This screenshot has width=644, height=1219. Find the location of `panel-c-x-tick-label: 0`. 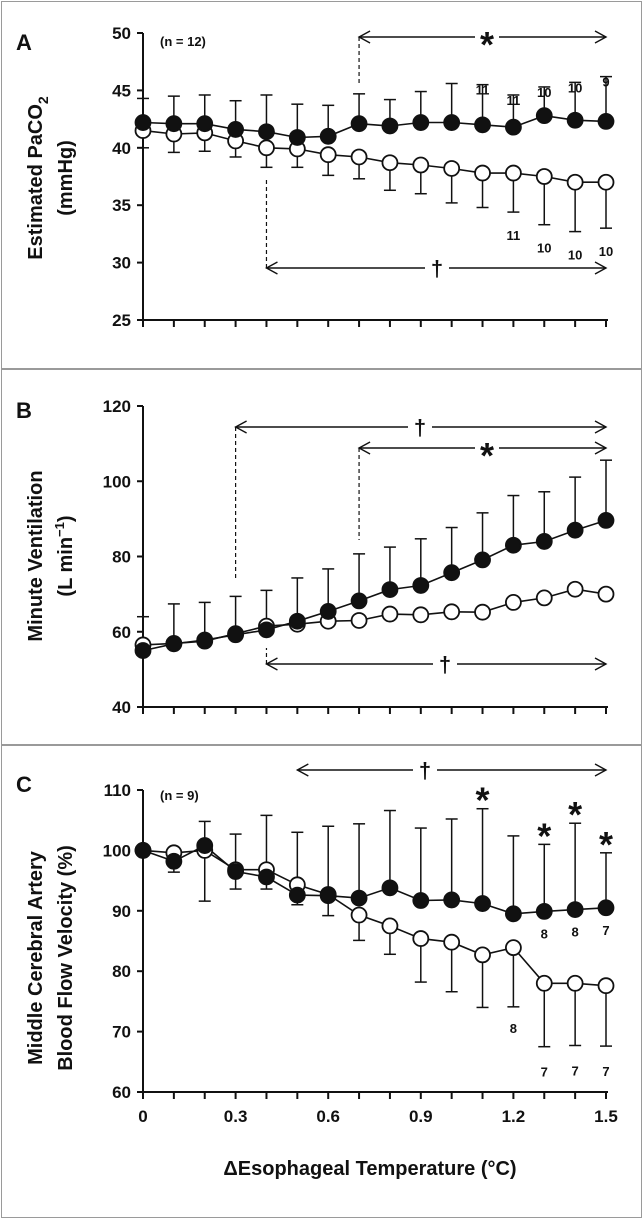

panel-c-x-tick-label: 0 is located at coordinates (142, 1116).